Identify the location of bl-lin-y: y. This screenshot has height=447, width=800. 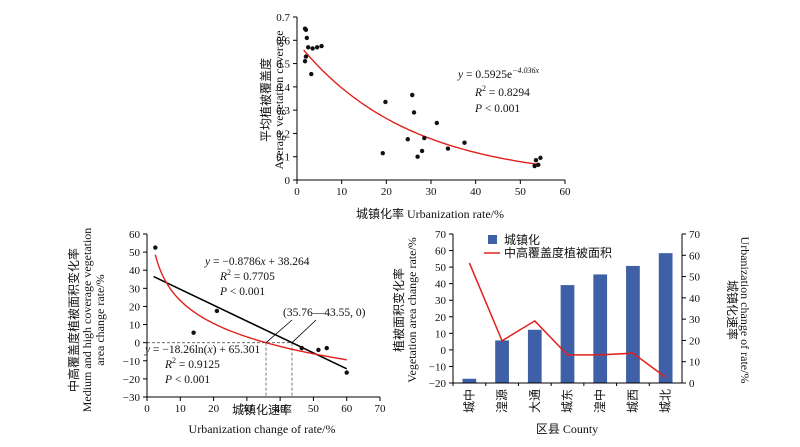
(207, 262).